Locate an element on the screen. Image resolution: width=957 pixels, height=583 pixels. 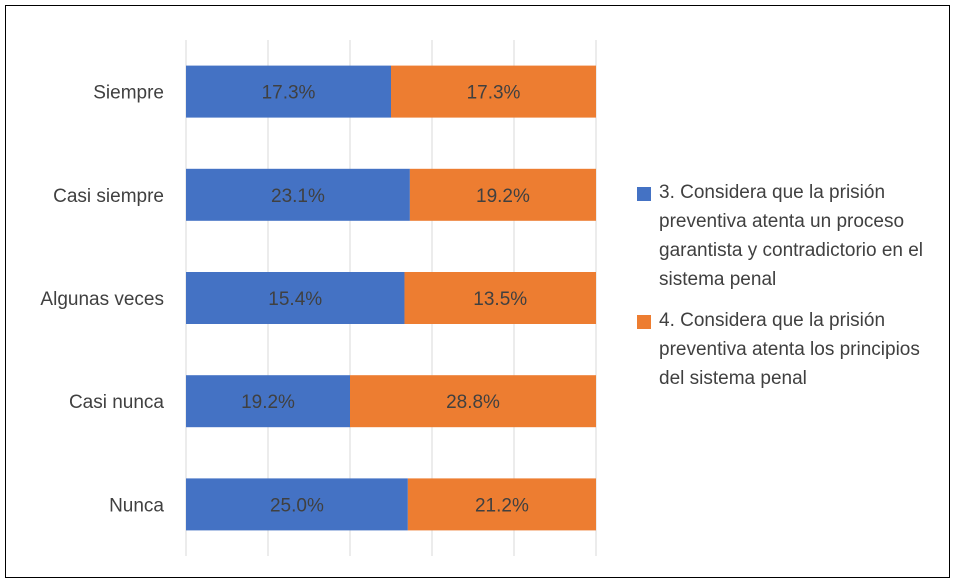
data-label-series-1: 23.1% is located at coordinates (298, 196).